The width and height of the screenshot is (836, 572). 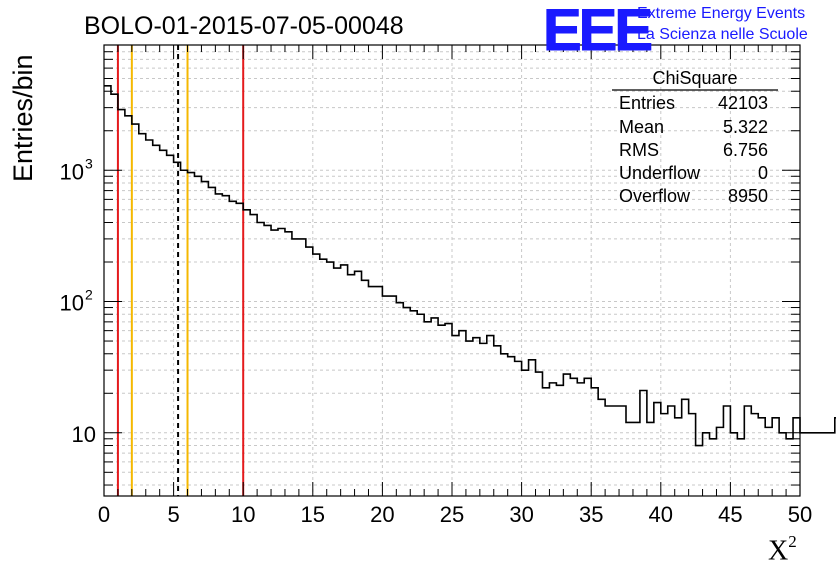 What do you see at coordinates (747, 196) in the screenshot?
I see `stats-overflow-value: 8950` at bounding box center [747, 196].